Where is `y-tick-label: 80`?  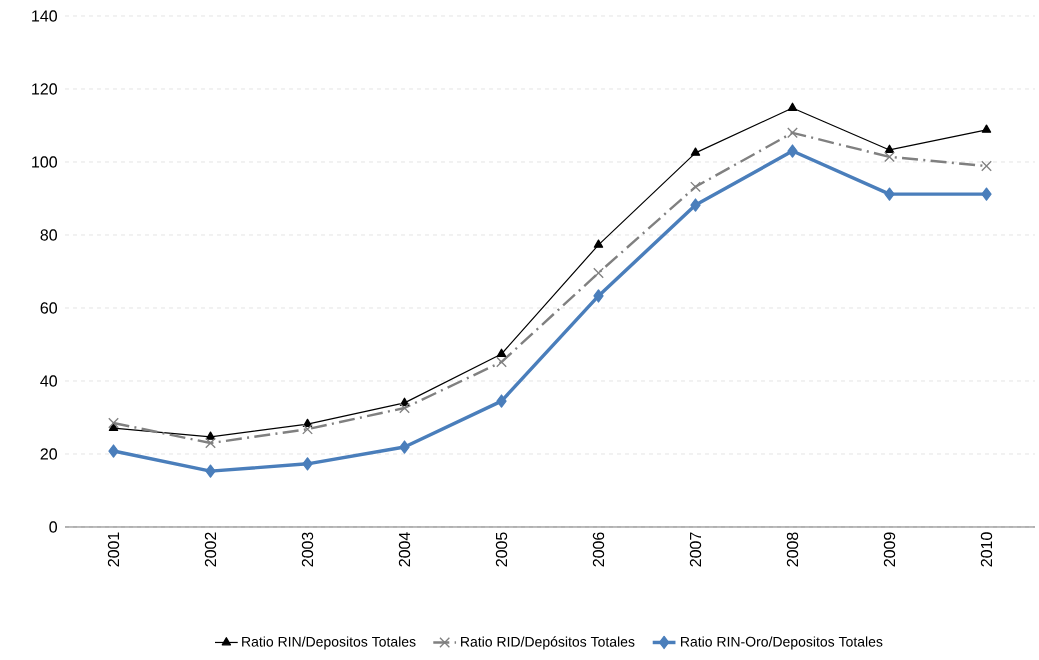
y-tick-label: 80 is located at coordinates (49, 235).